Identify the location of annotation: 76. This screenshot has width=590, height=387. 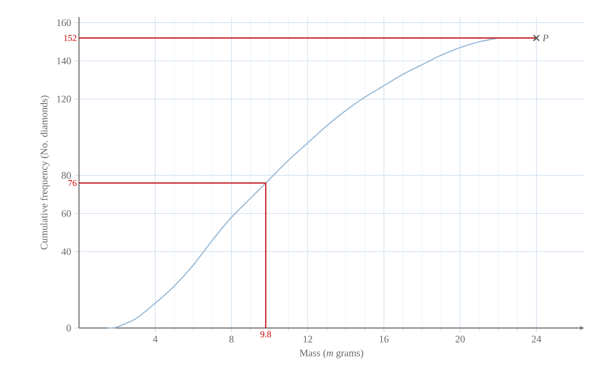
(72, 183).